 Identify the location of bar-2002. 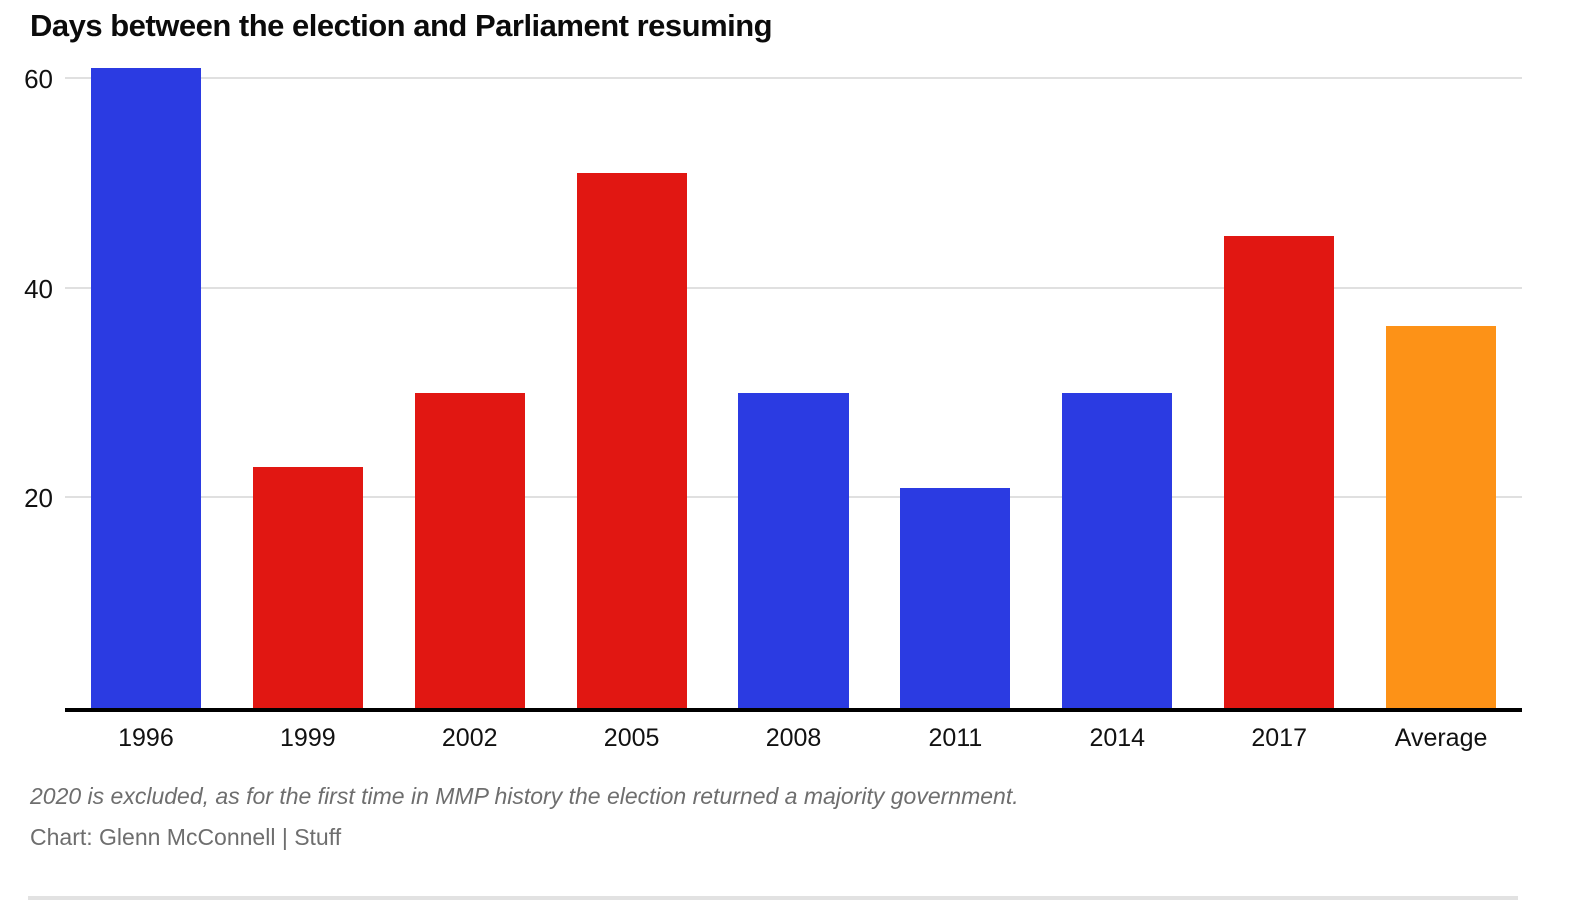
(469, 550).